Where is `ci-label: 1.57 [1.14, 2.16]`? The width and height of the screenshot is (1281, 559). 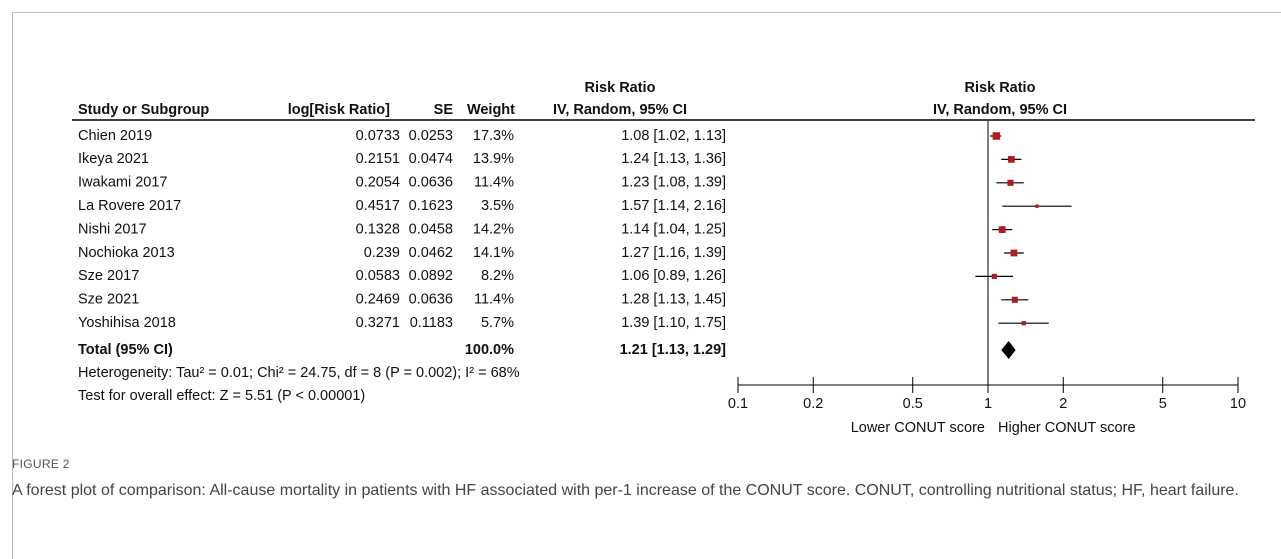 ci-label: 1.57 [1.14, 2.16] is located at coordinates (673, 206).